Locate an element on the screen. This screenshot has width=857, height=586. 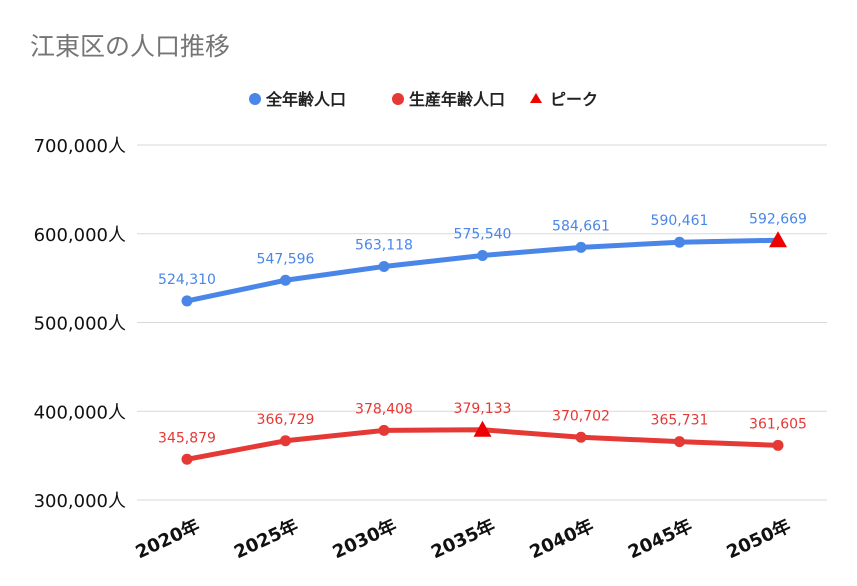
data-label: 592,669 is located at coordinates (778, 219).